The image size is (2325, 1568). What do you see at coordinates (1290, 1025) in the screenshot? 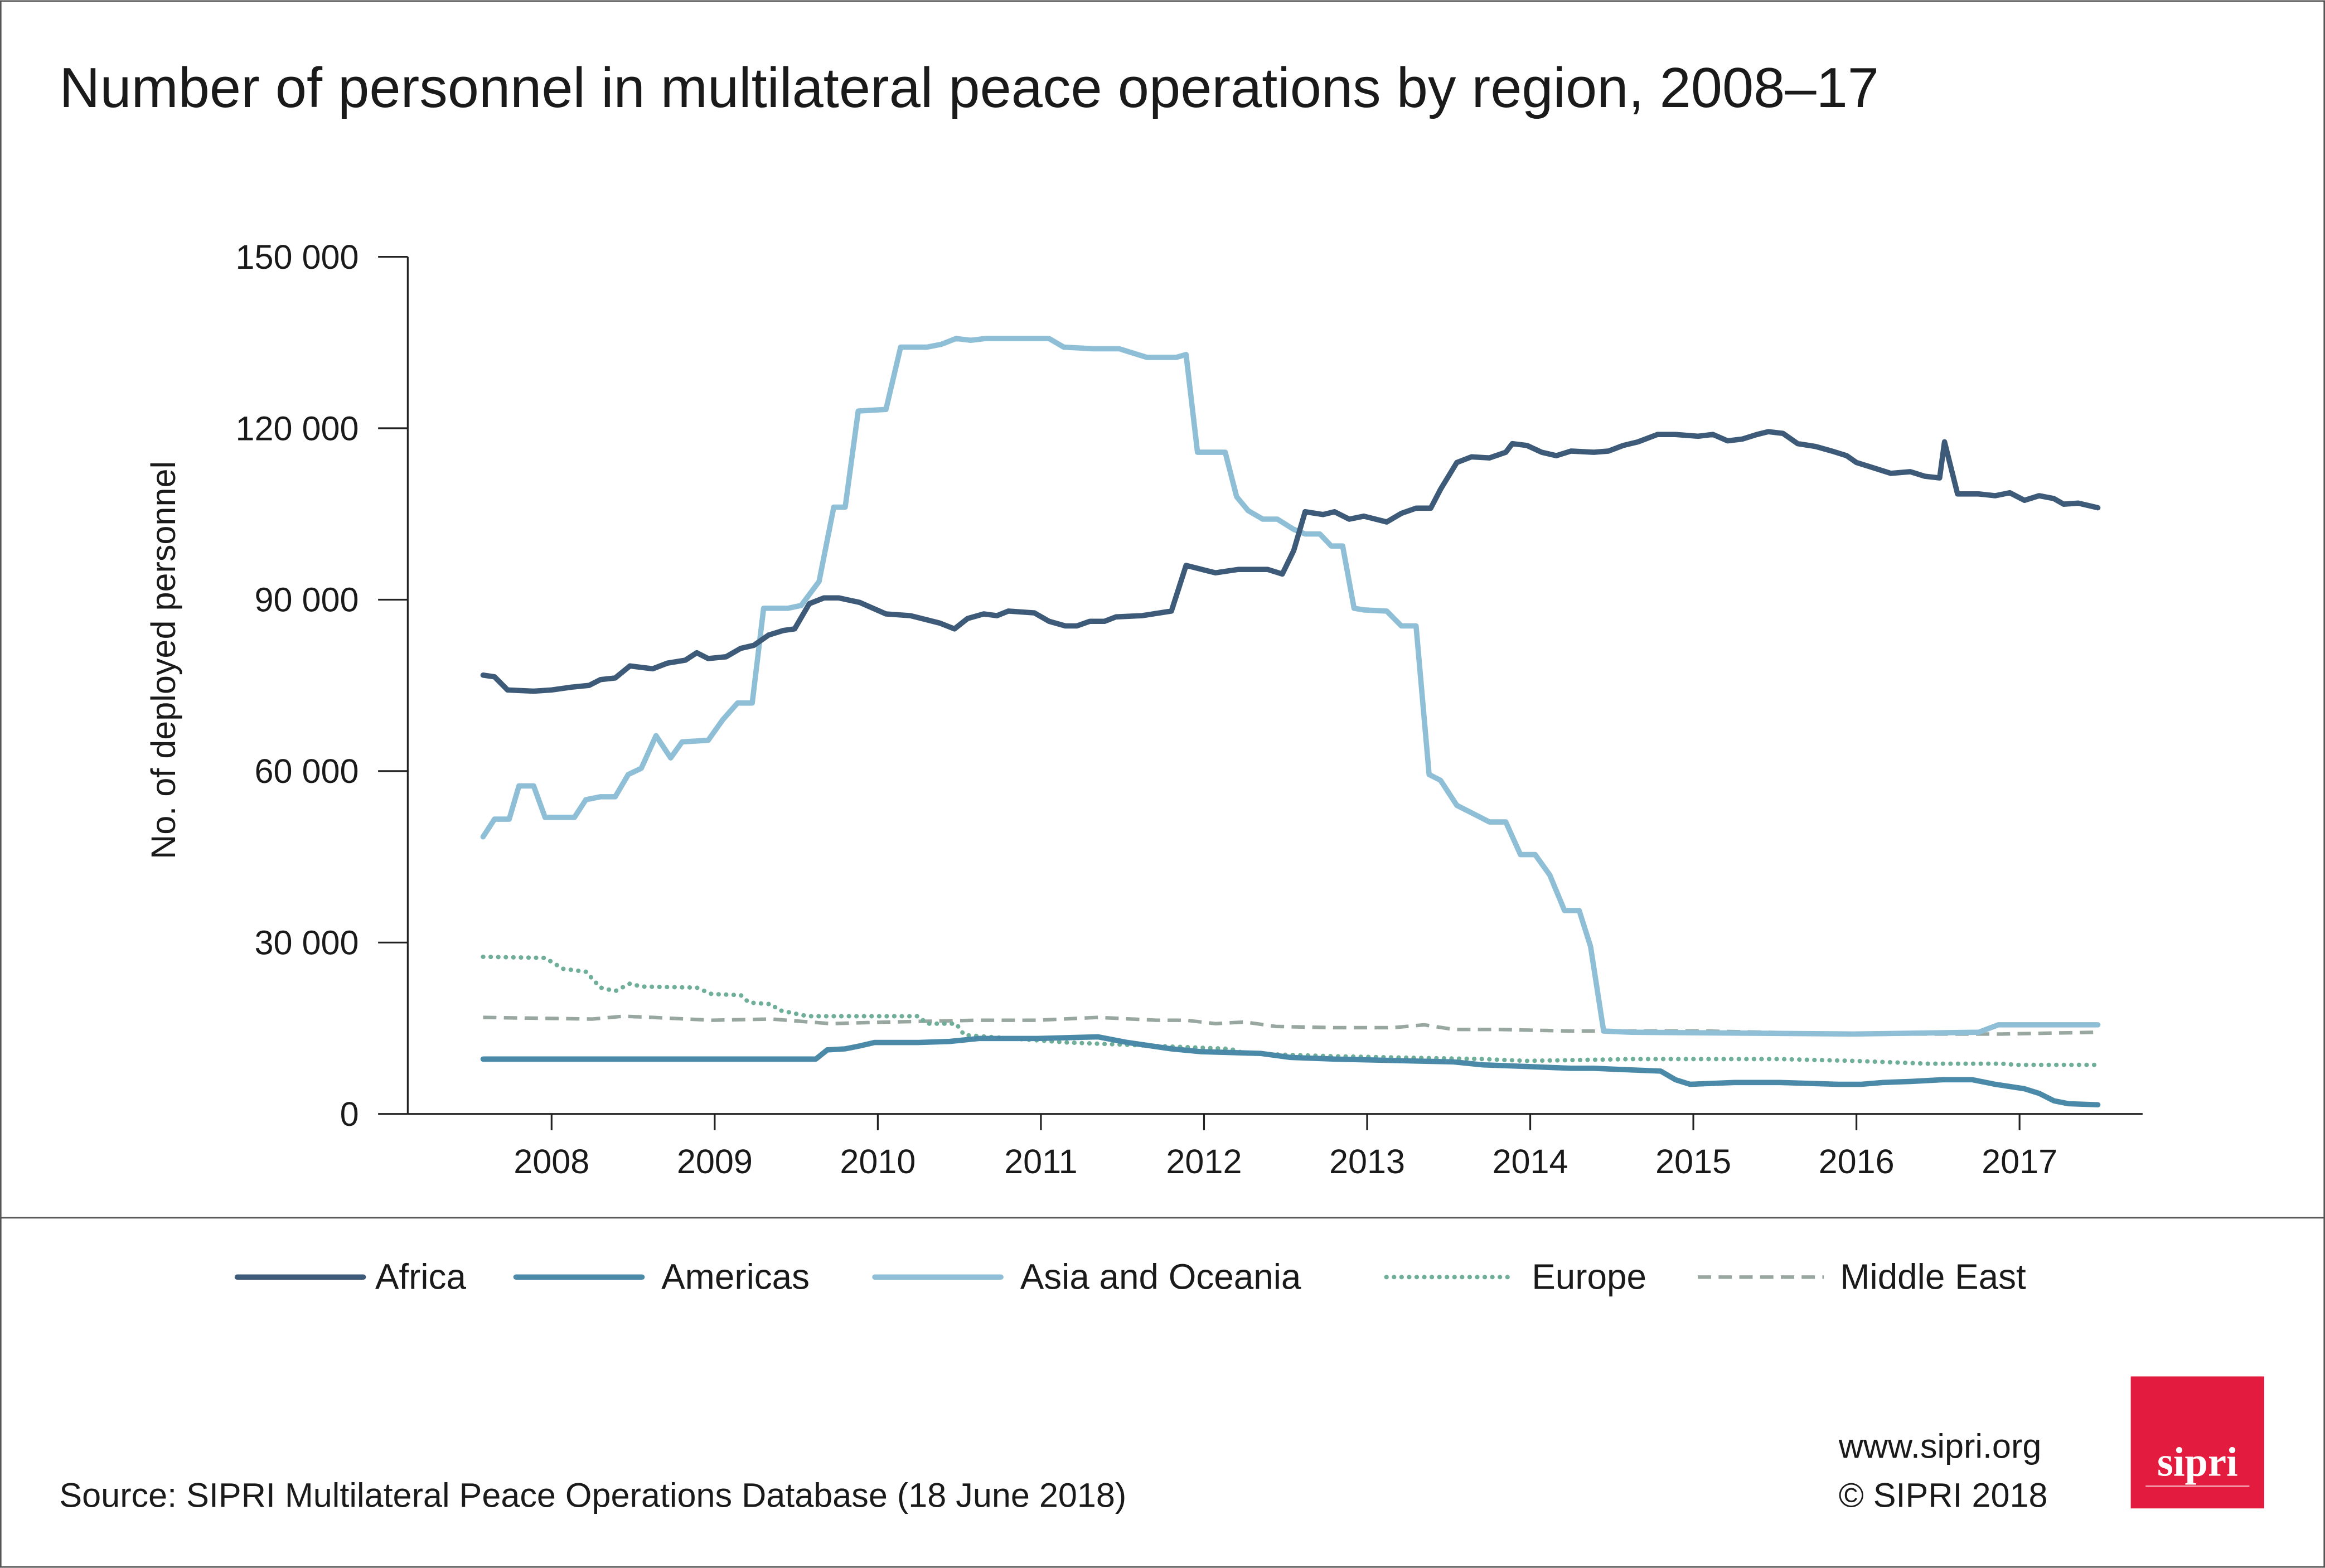
I see `series-line-middle-east` at bounding box center [1290, 1025].